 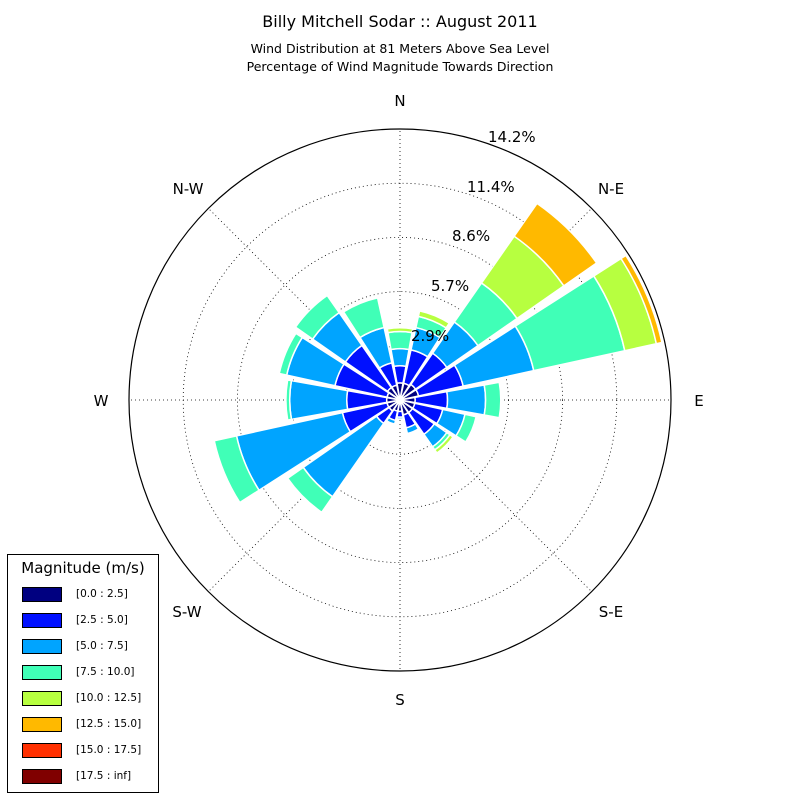 I want to click on legend-label-1: [2.5 : 5.0], so click(x=102, y=620).